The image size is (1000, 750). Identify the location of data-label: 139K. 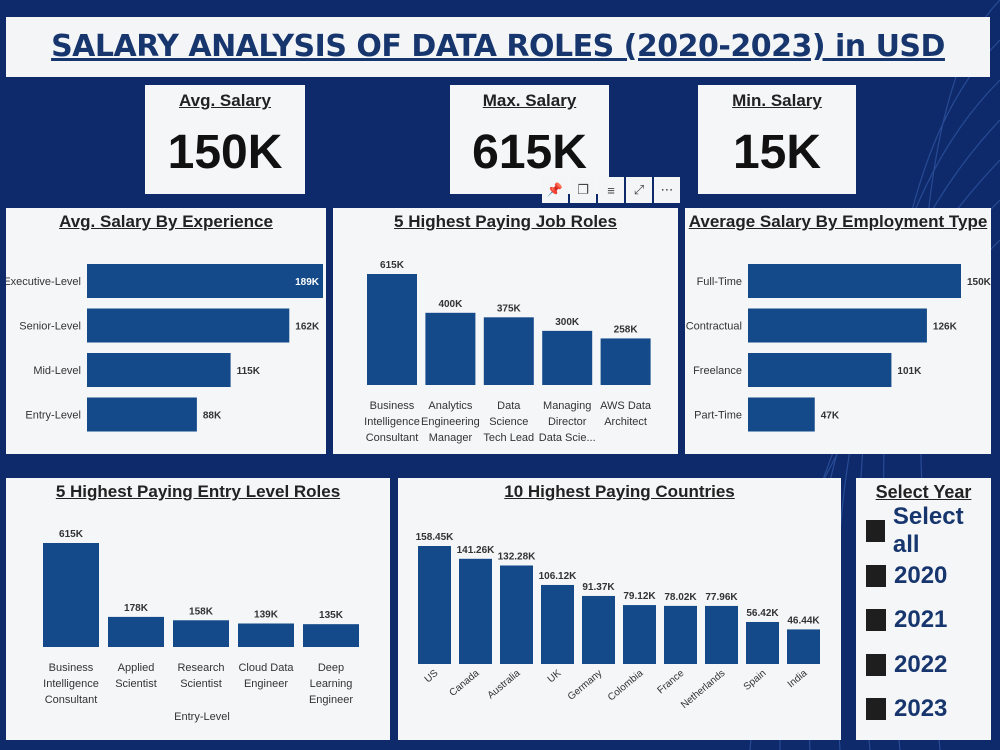
(266, 614).